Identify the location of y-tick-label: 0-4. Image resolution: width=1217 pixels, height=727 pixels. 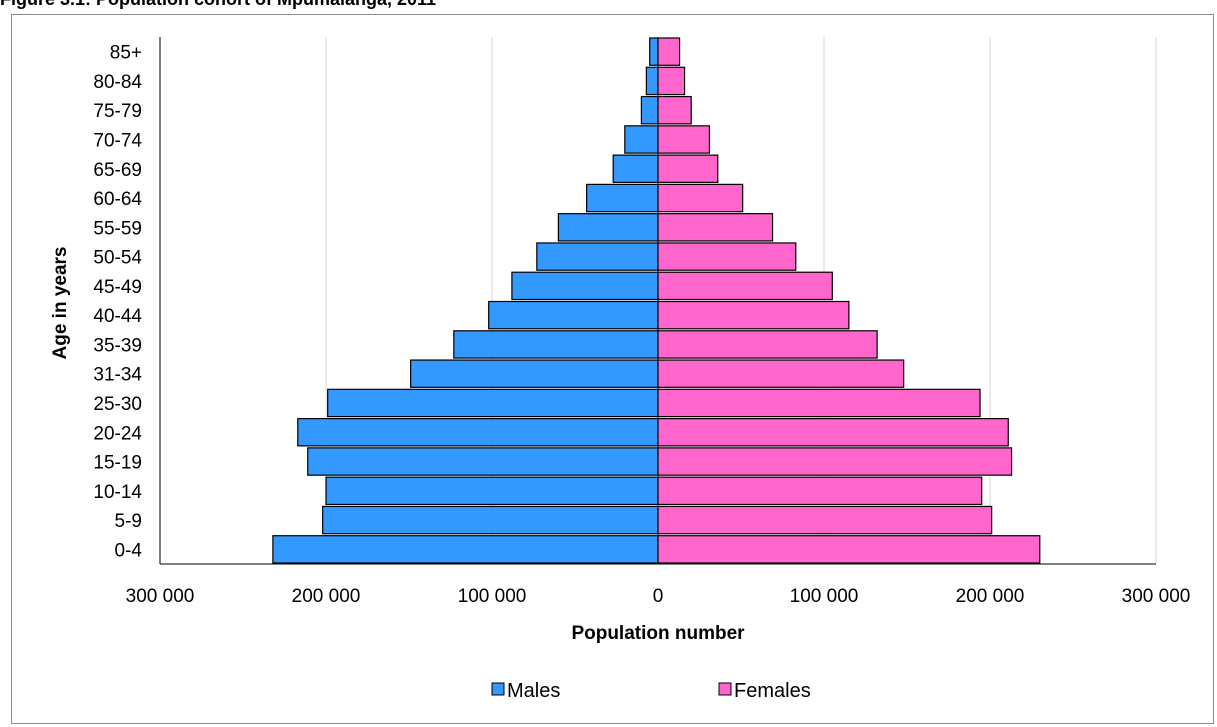
(129, 550).